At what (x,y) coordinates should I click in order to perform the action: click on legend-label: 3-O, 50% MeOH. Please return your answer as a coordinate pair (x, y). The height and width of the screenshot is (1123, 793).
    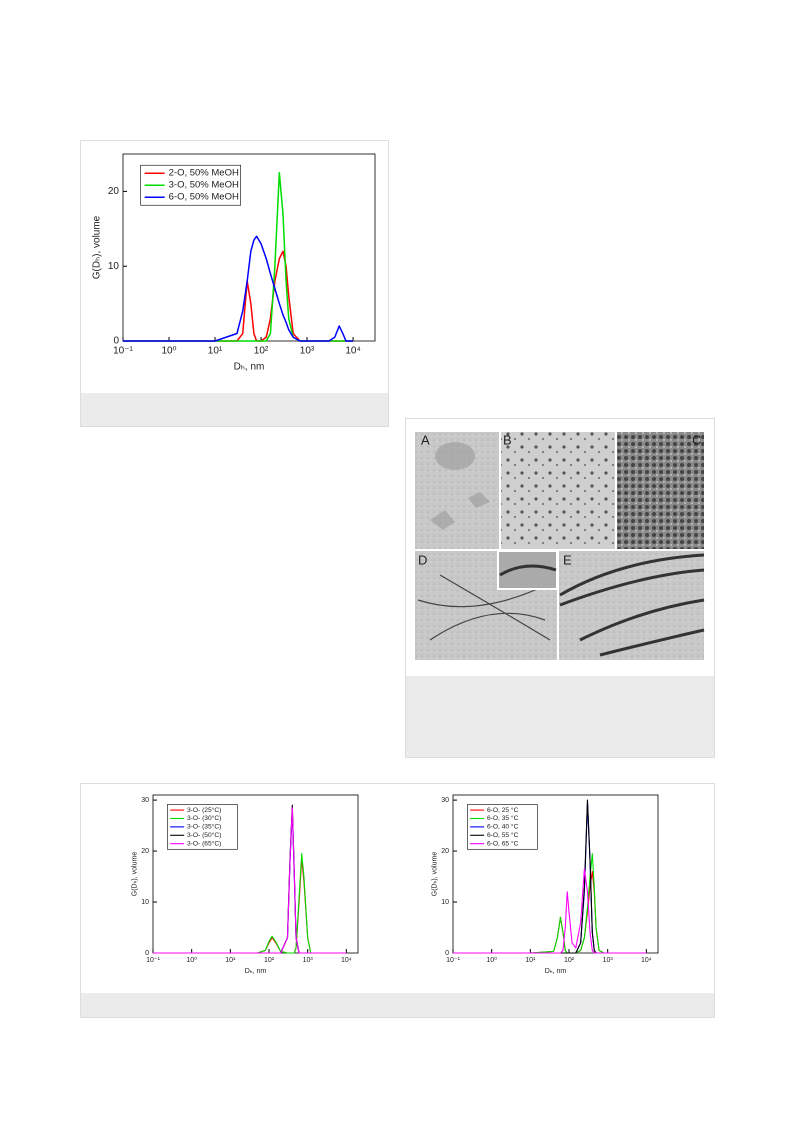
    Looking at the image, I should click on (204, 185).